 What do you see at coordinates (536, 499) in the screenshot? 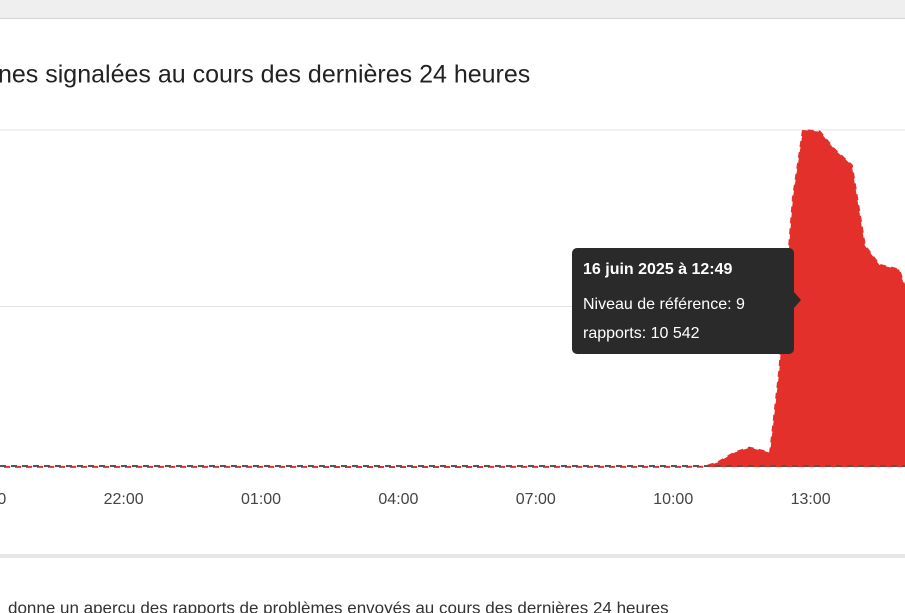
I see `x-tick-label: 07:00` at bounding box center [536, 499].